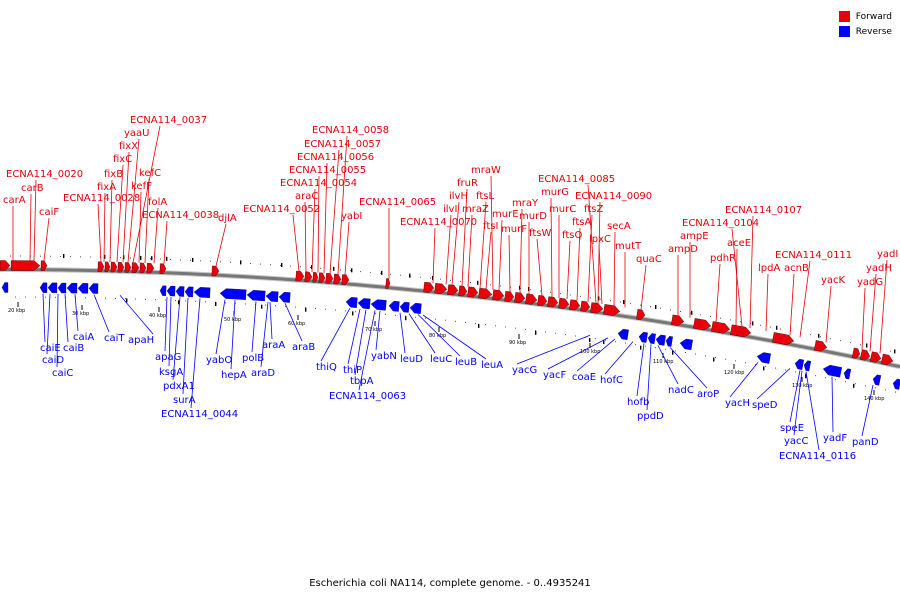  I want to click on kbp-tick-label: 70 kbp, so click(373, 330).